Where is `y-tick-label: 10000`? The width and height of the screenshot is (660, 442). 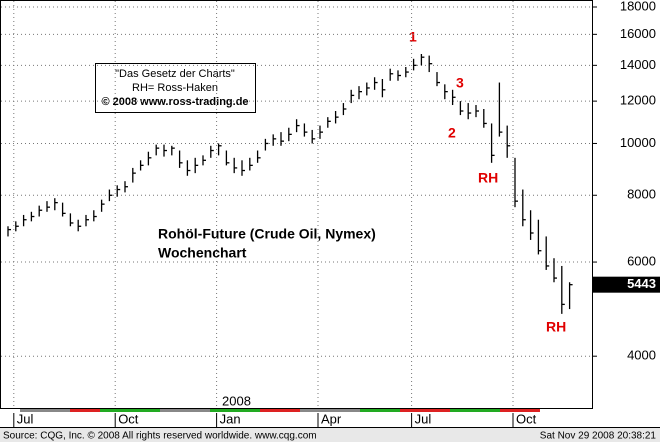
y-tick-label: 10000 is located at coordinates (638, 142).